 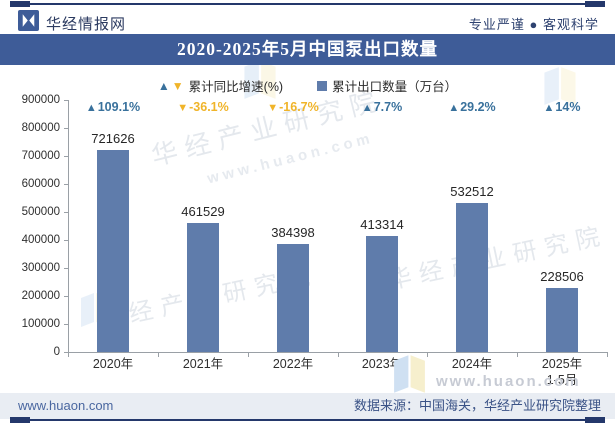 I want to click on y-axis-tick-label: 900000, so click(x=40, y=100).